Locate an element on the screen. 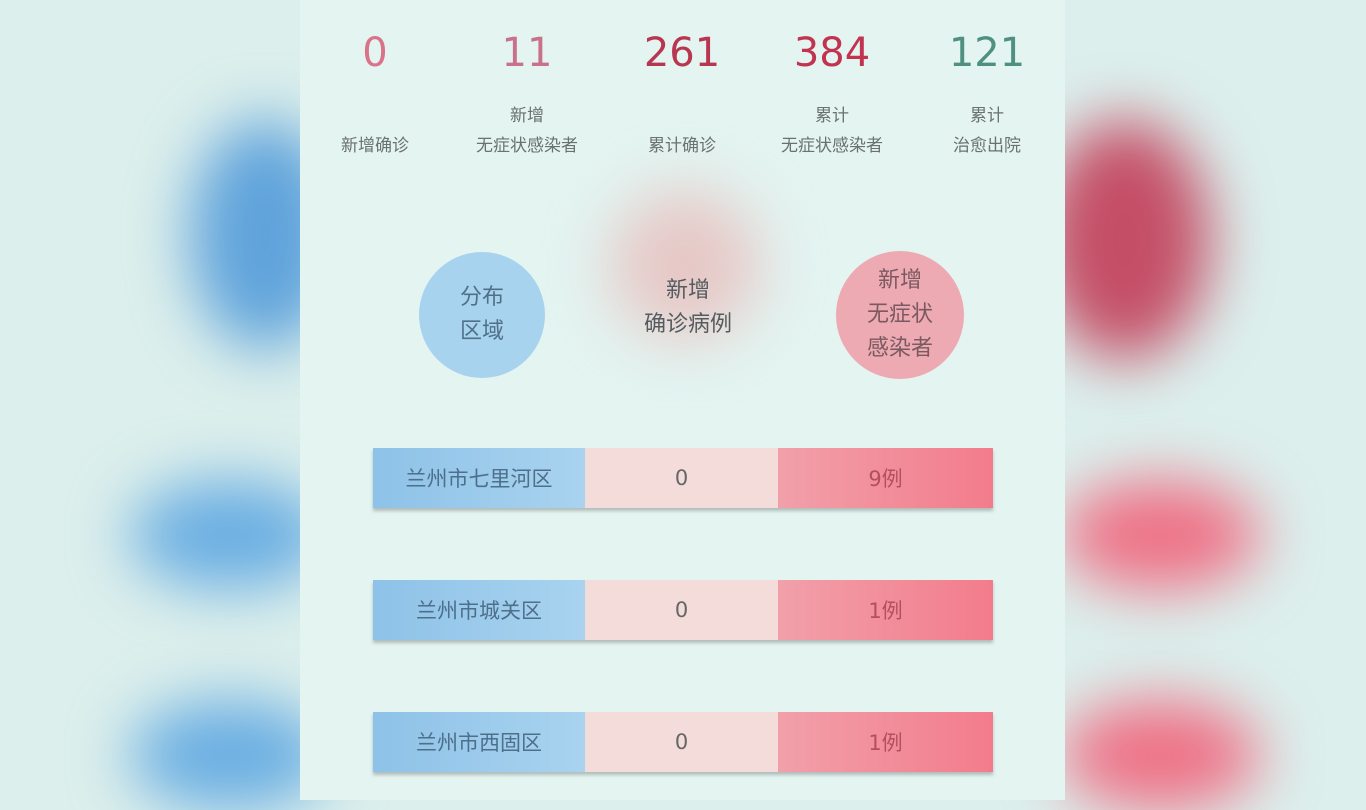 The height and width of the screenshot is (810, 1366). stat-value: 261 is located at coordinates (682, 53).